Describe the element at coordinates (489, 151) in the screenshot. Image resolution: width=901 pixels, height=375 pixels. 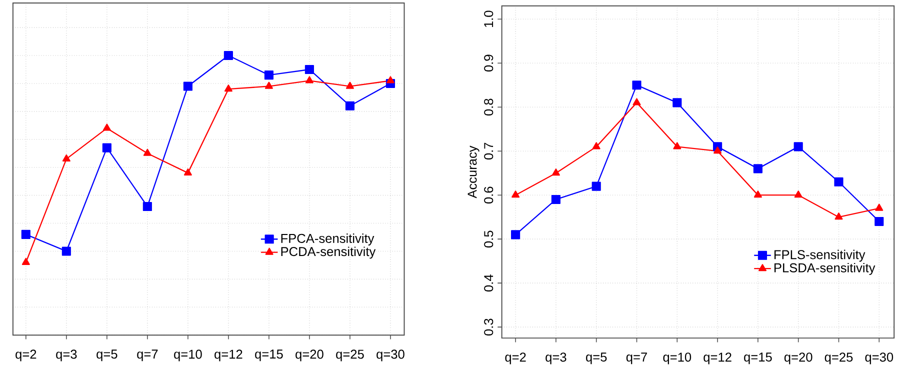
I see `y-tick-label: 0.7` at that location.